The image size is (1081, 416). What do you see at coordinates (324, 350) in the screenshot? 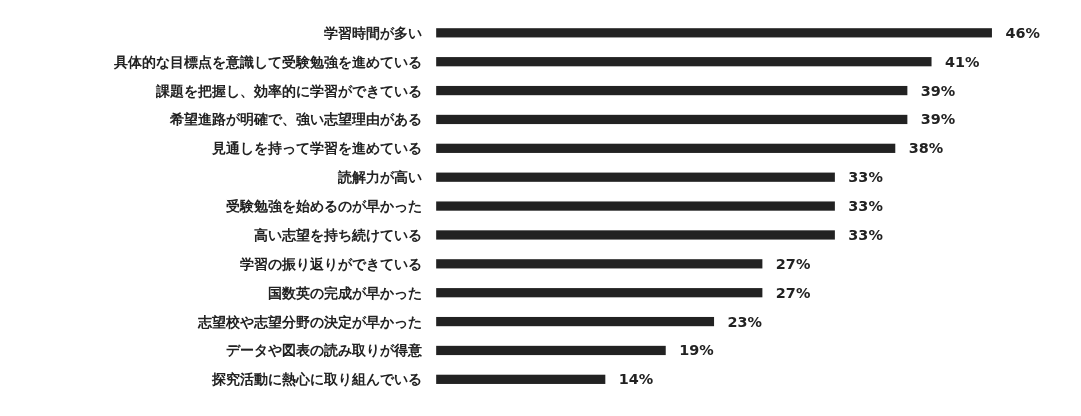
I see `y-tick-label: データや図表の読み取りが得意` at bounding box center [324, 350].